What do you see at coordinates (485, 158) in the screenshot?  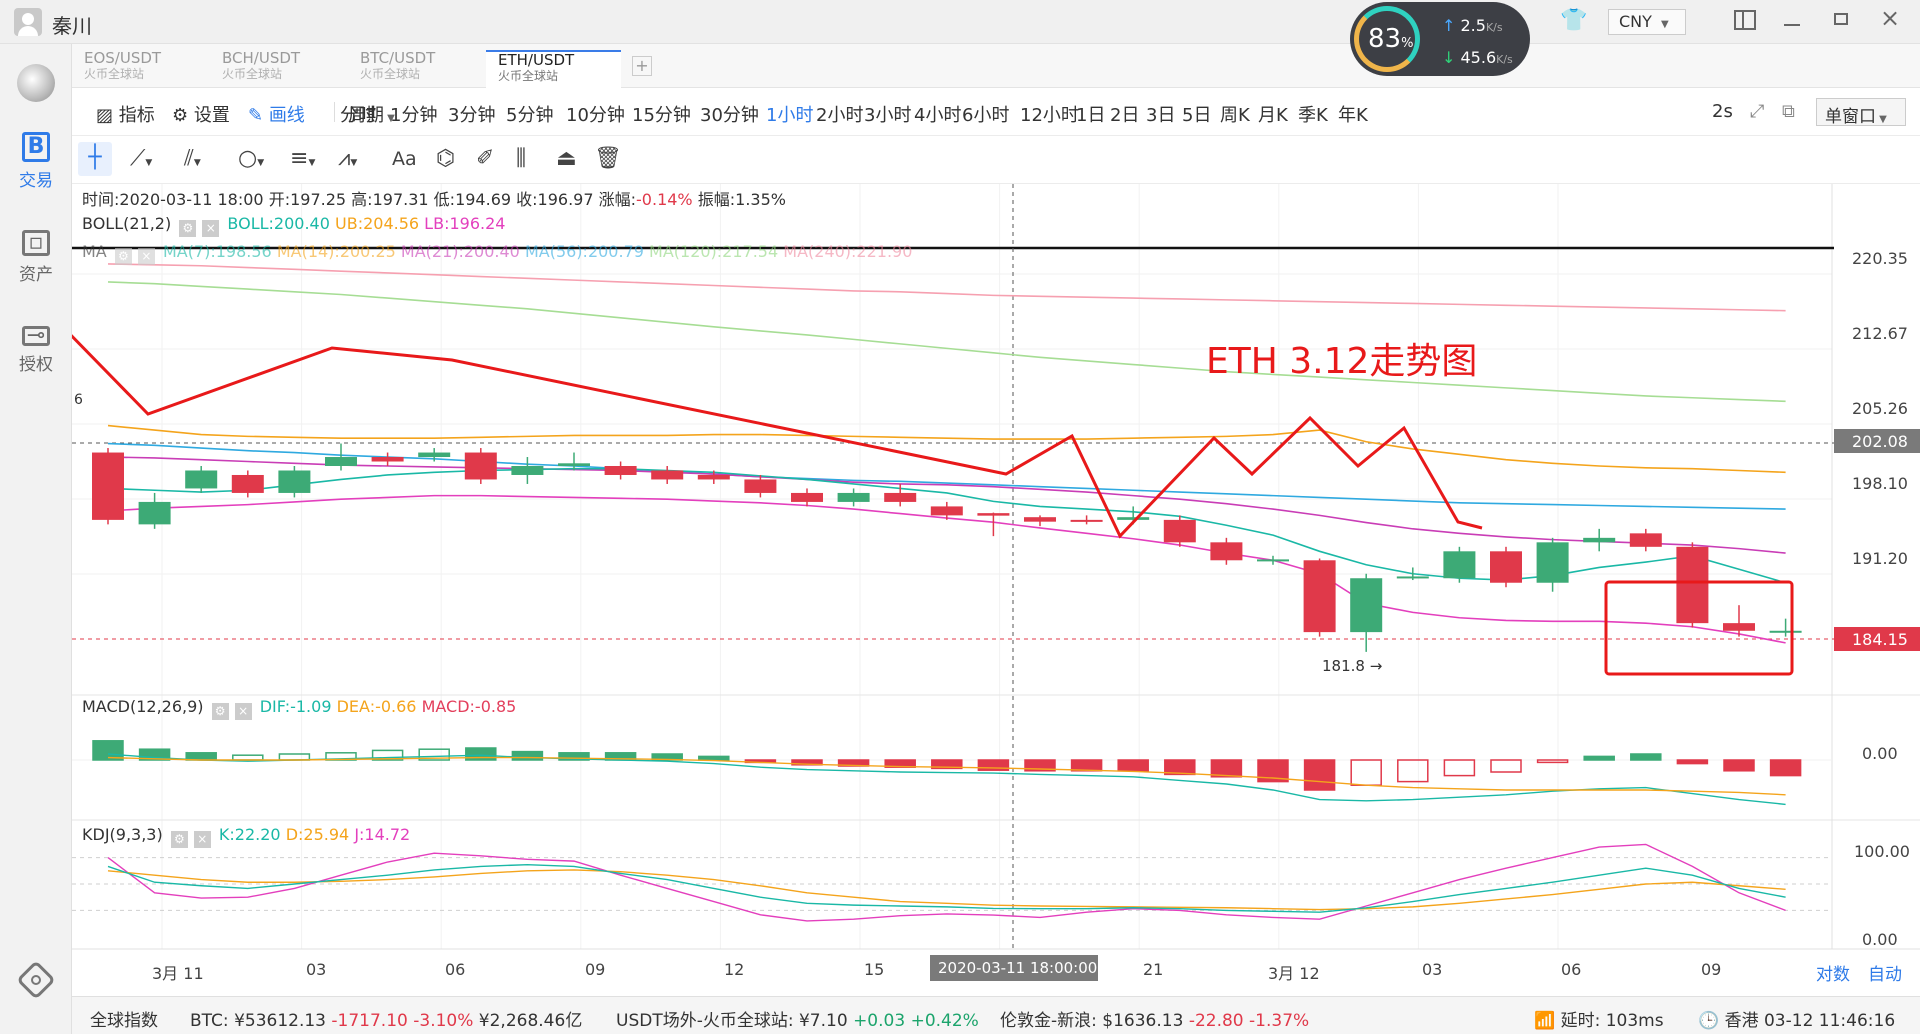 I see `brush-tool-icon: ✐` at bounding box center [485, 158].